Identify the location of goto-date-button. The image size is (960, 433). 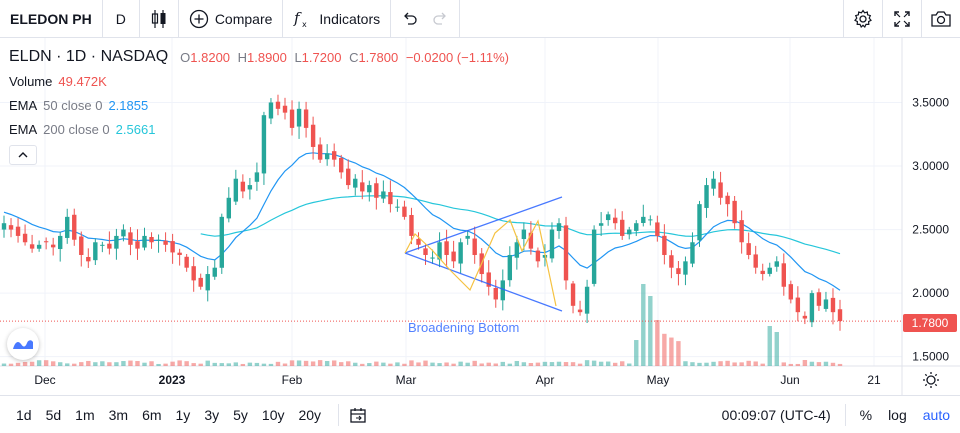
(358, 415).